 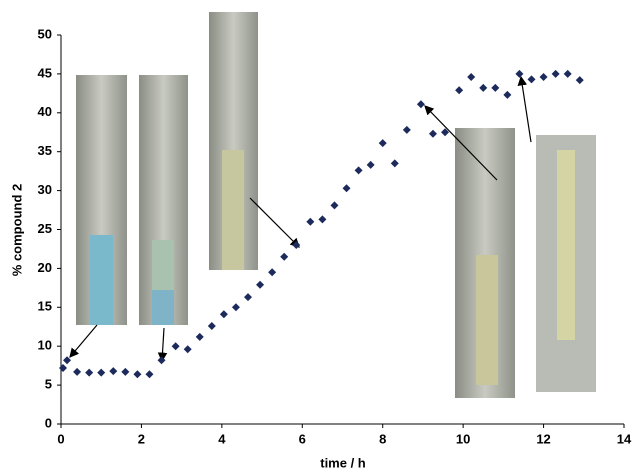 I want to click on x-tick-label: 2, so click(x=141, y=438).